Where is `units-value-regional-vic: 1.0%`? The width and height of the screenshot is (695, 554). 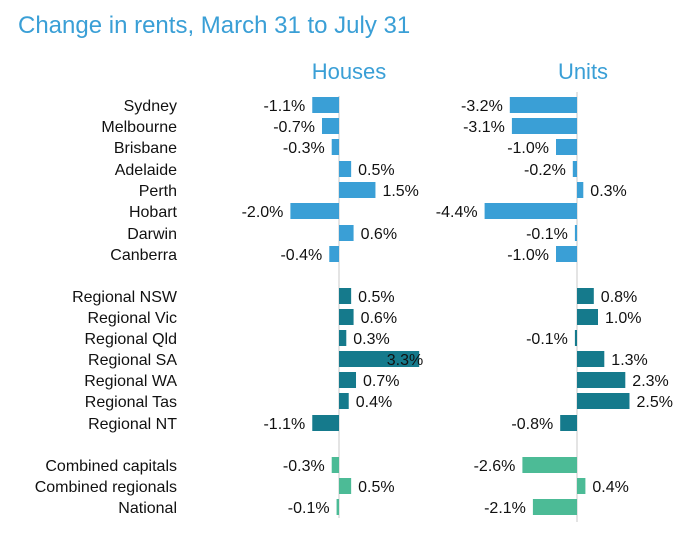
units-value-regional-vic: 1.0% is located at coordinates (623, 318).